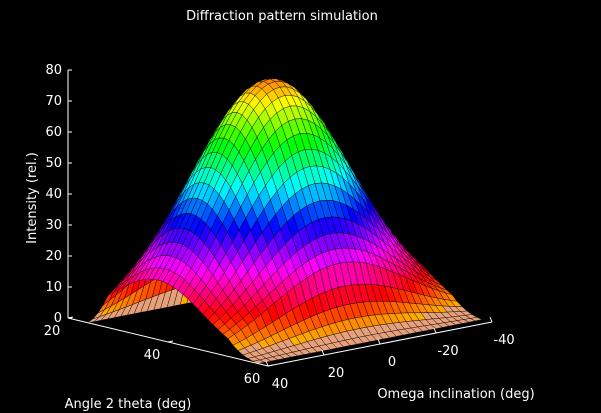  What do you see at coordinates (282, 16) in the screenshot?
I see `chart-title: Diffraction pattern simulation` at bounding box center [282, 16].